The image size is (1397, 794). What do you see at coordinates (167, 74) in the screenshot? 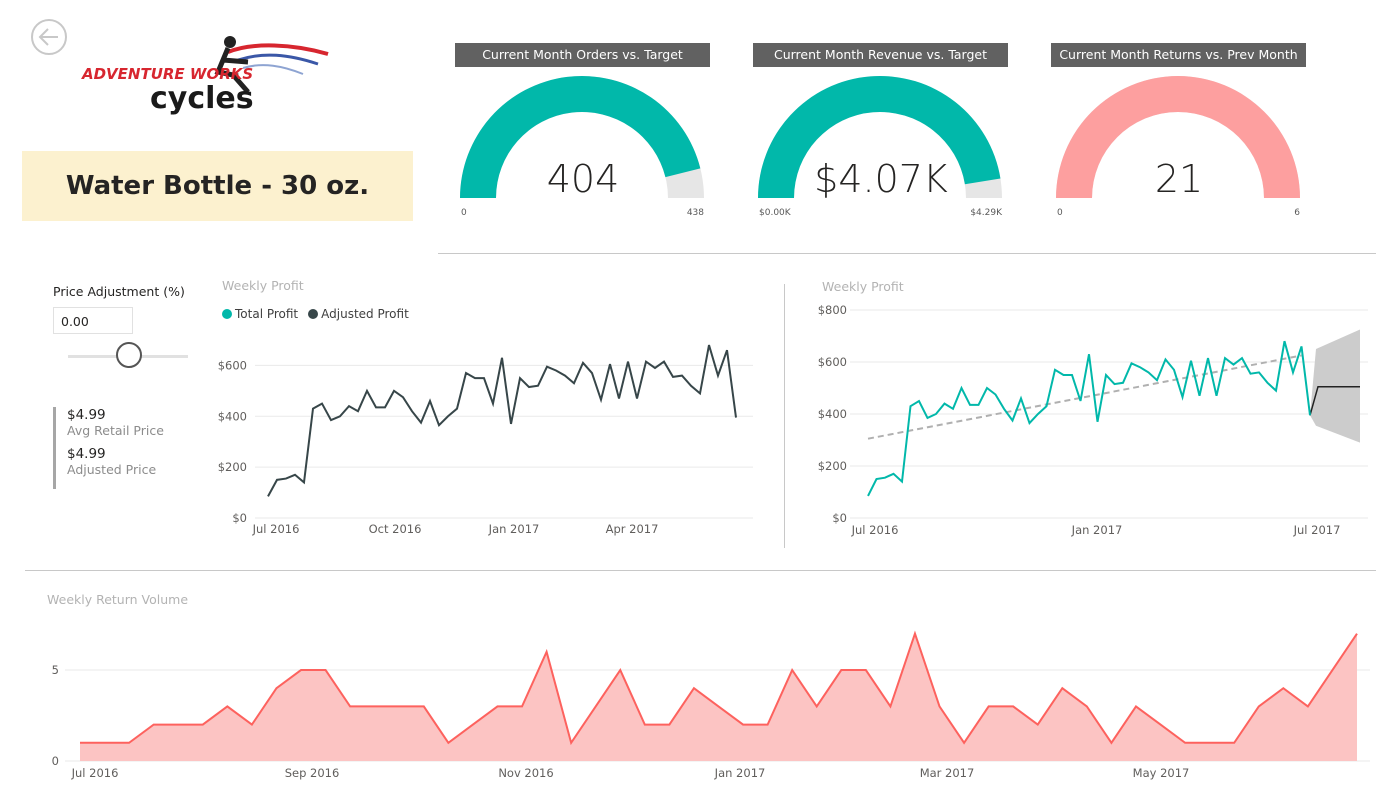
I see `svg-text: ADVENTURE WORKS` at bounding box center [167, 74].